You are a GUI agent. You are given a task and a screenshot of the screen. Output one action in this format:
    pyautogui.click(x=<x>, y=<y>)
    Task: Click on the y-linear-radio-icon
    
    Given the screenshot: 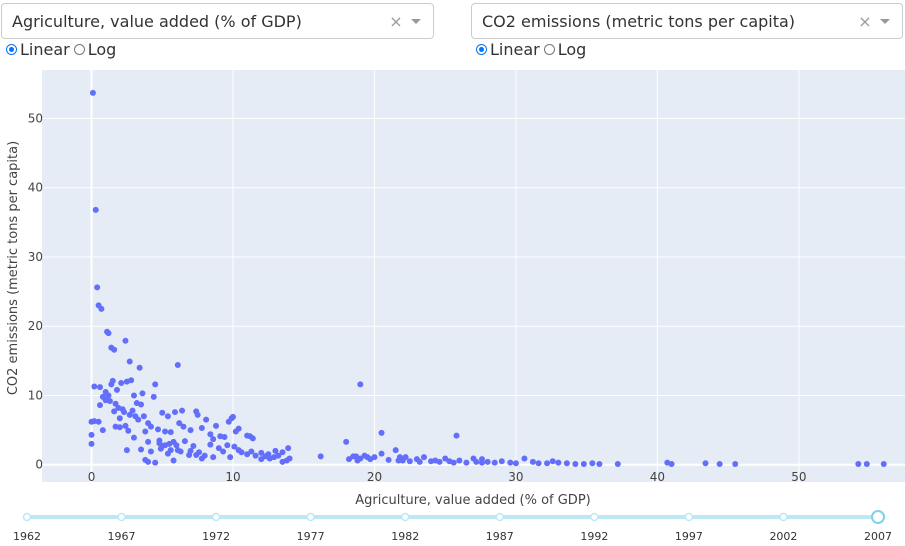 What is the action you would take?
    pyautogui.click(x=481, y=49)
    